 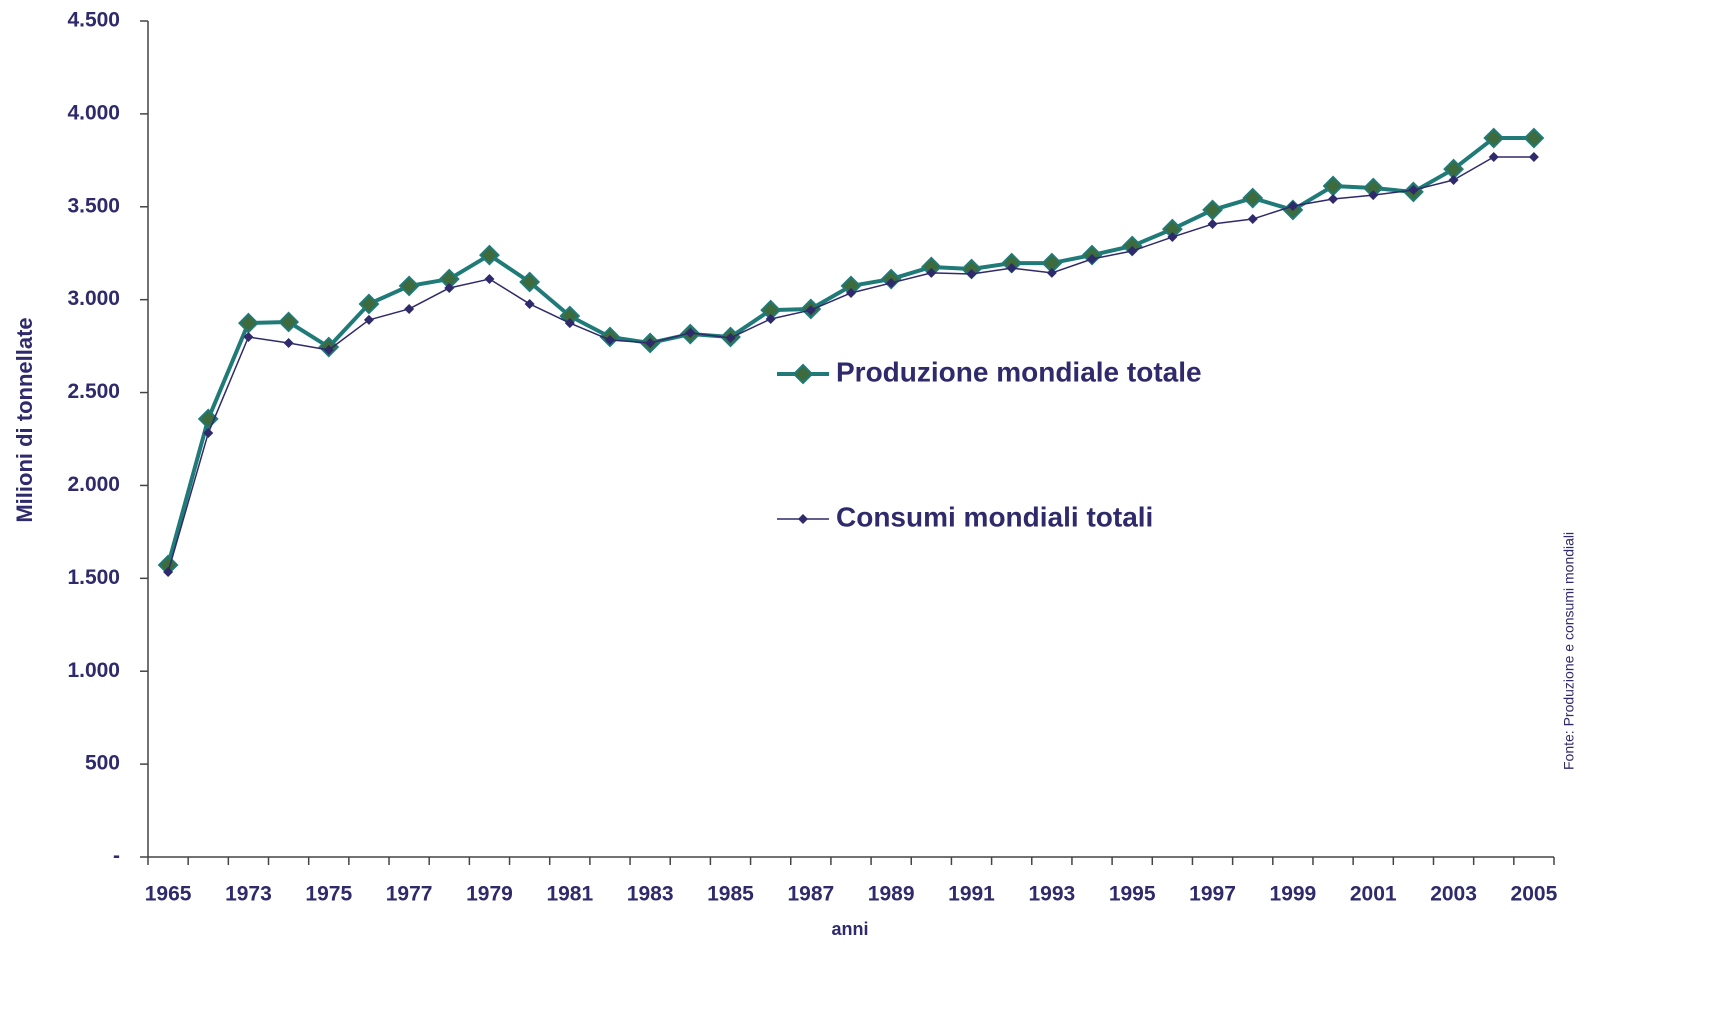 I want to click on legend-label: Produzione mondiale totale, so click(x=1019, y=371).